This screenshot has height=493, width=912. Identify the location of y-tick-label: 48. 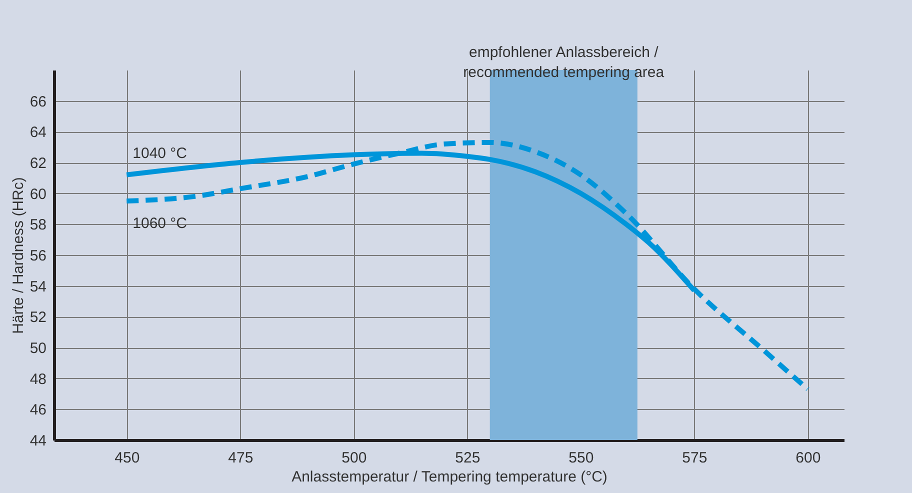
(38, 379).